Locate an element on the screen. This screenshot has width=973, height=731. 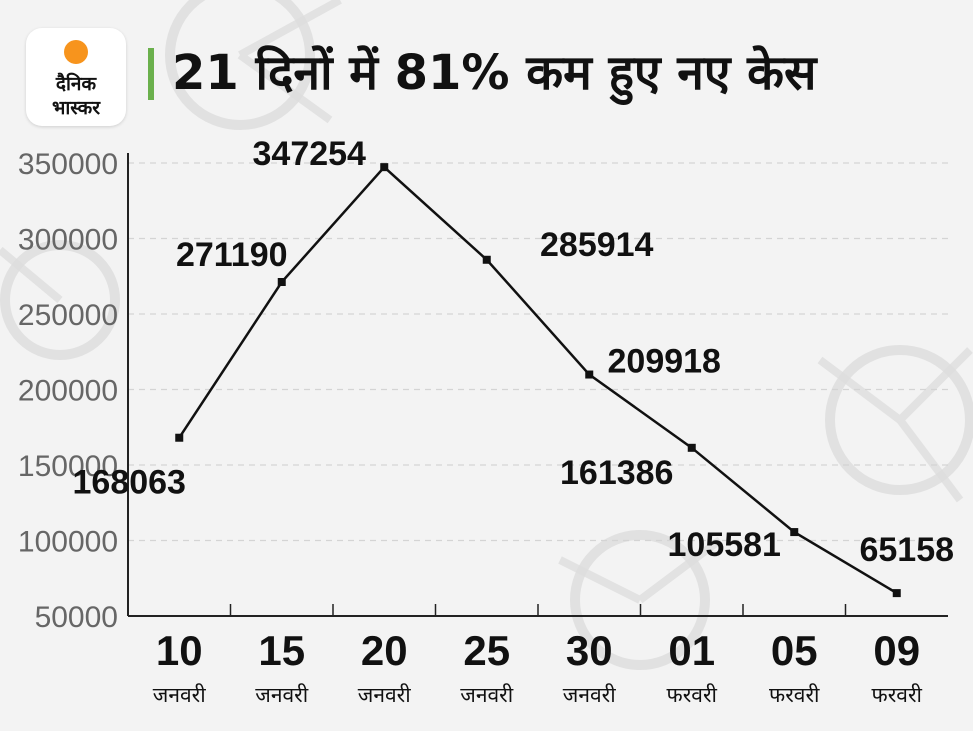
x-tick-label-day: 09 is located at coordinates (896, 650).